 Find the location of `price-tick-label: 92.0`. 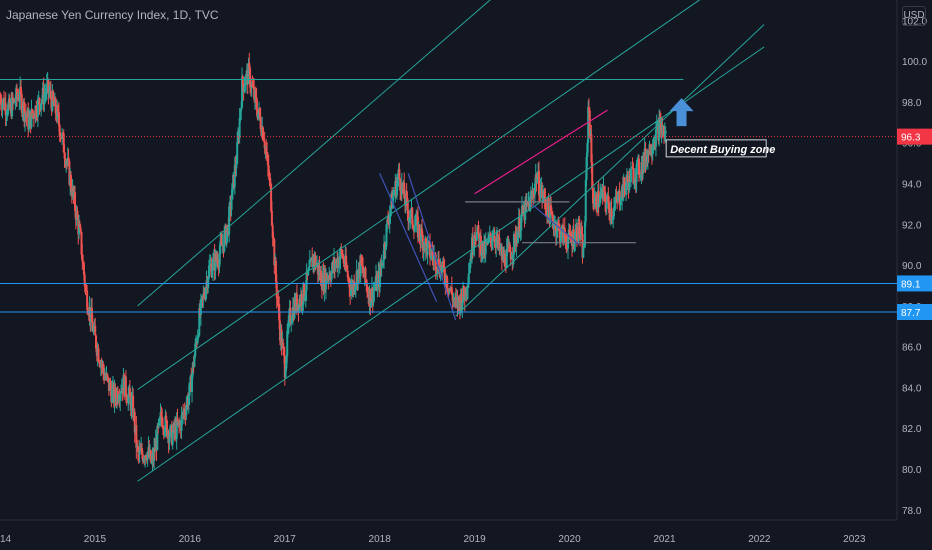

price-tick-label: 92.0 is located at coordinates (912, 225).